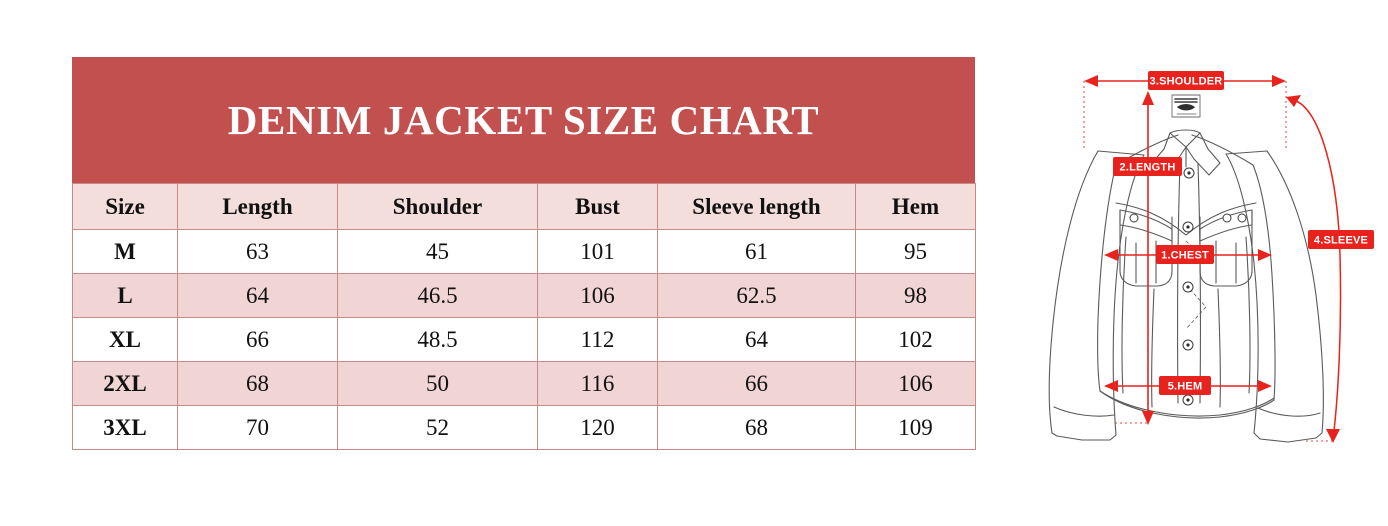 This screenshot has height=526, width=1388. What do you see at coordinates (915, 339) in the screenshot?
I see `cell-hem: 102` at bounding box center [915, 339].